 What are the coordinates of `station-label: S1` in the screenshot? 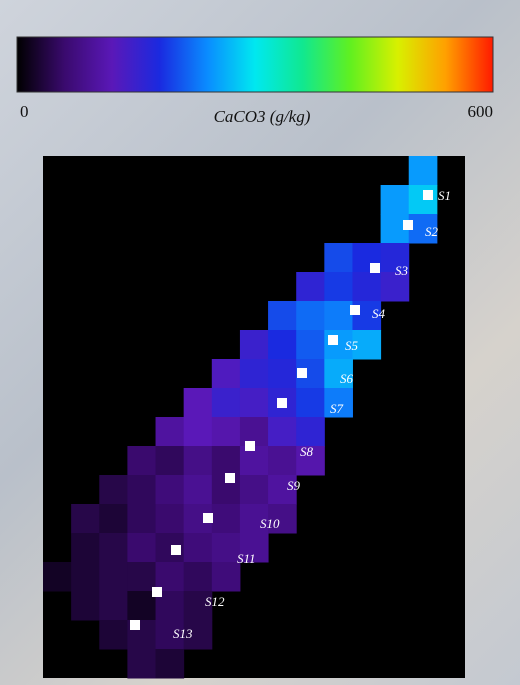 It's located at (444, 195).